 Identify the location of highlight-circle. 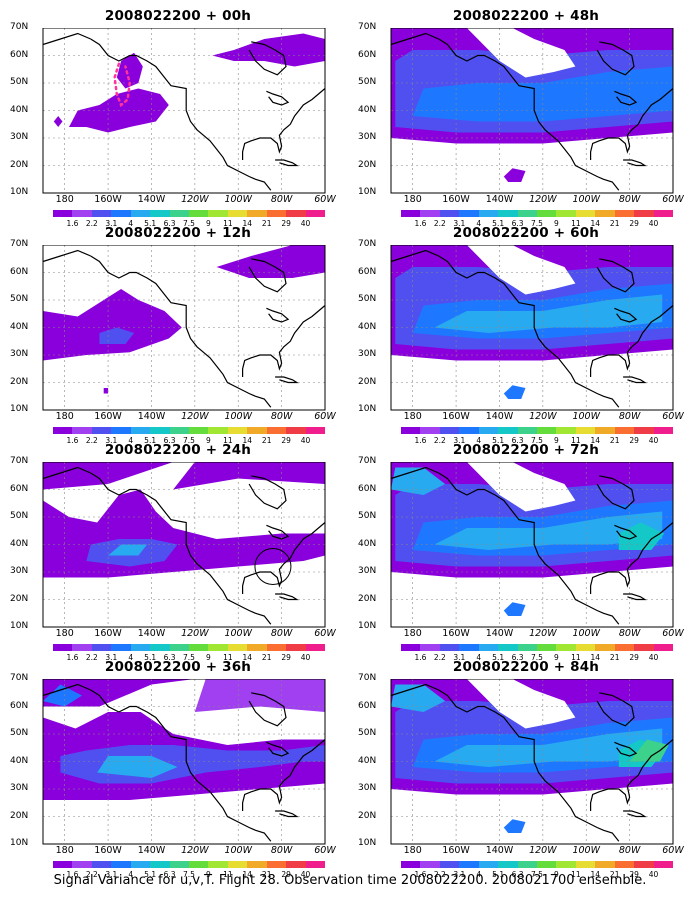
(273, 566).